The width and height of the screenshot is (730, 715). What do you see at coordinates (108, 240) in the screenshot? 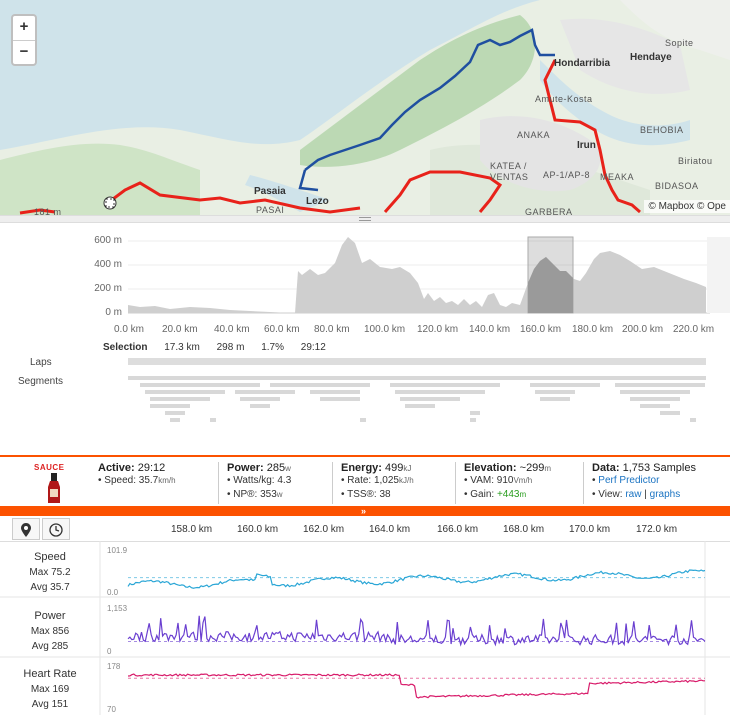
I see `y-tick-600: 600 m` at bounding box center [108, 240].